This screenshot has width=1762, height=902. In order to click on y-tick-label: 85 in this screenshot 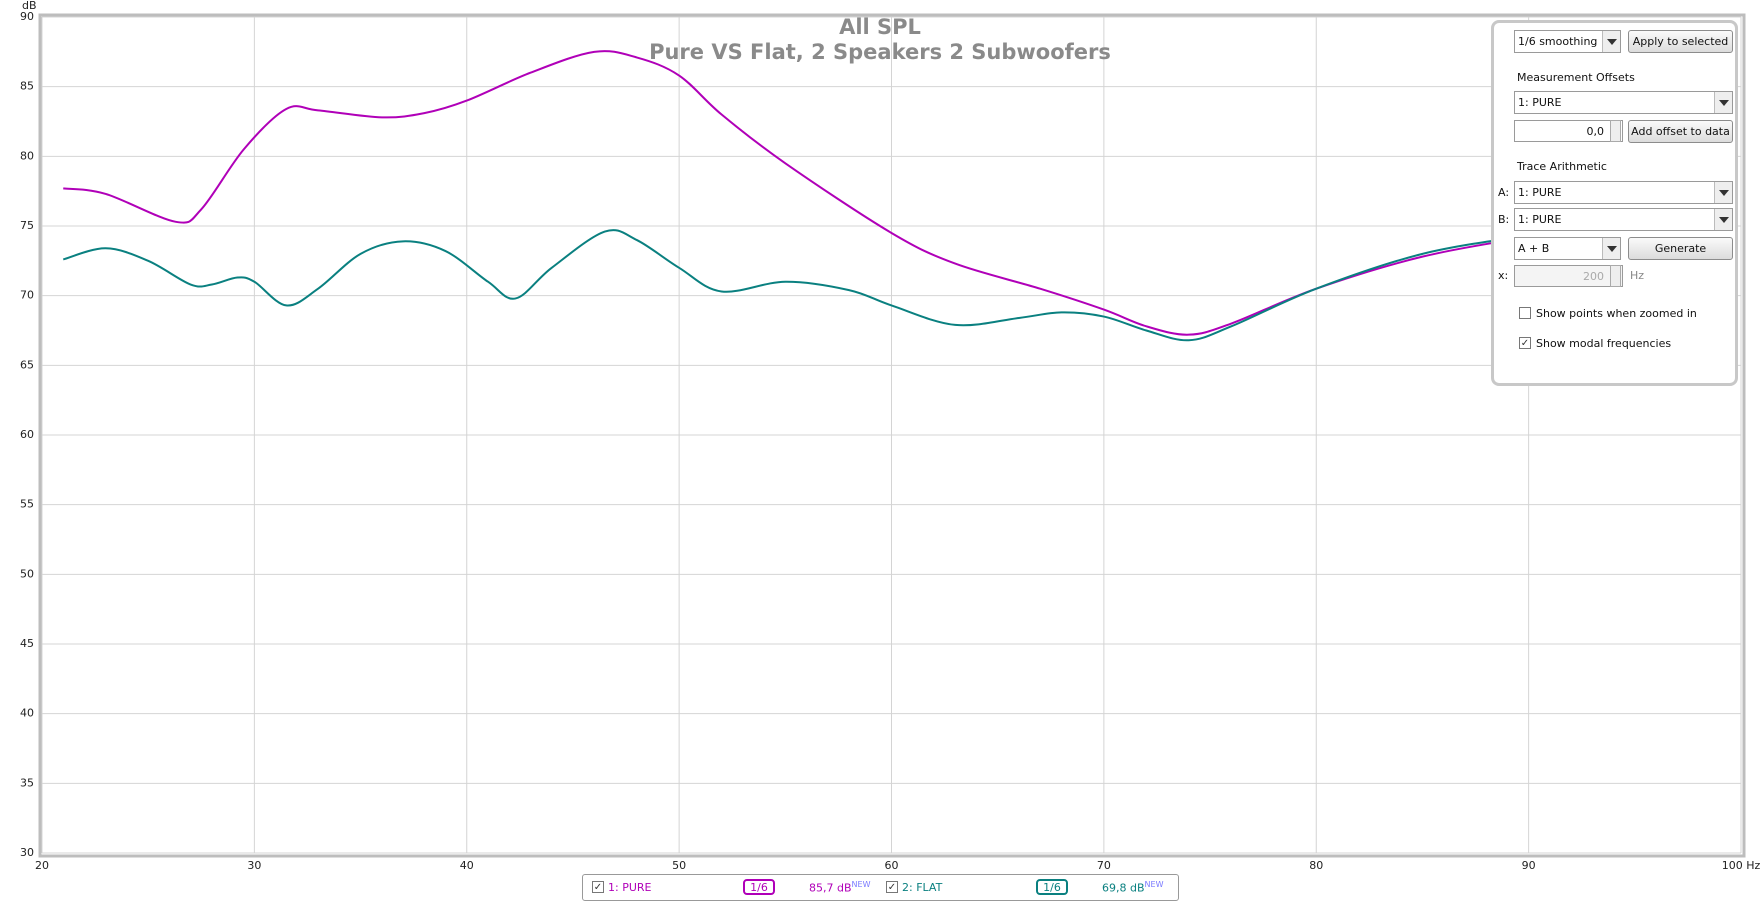, I will do `click(27, 86)`.